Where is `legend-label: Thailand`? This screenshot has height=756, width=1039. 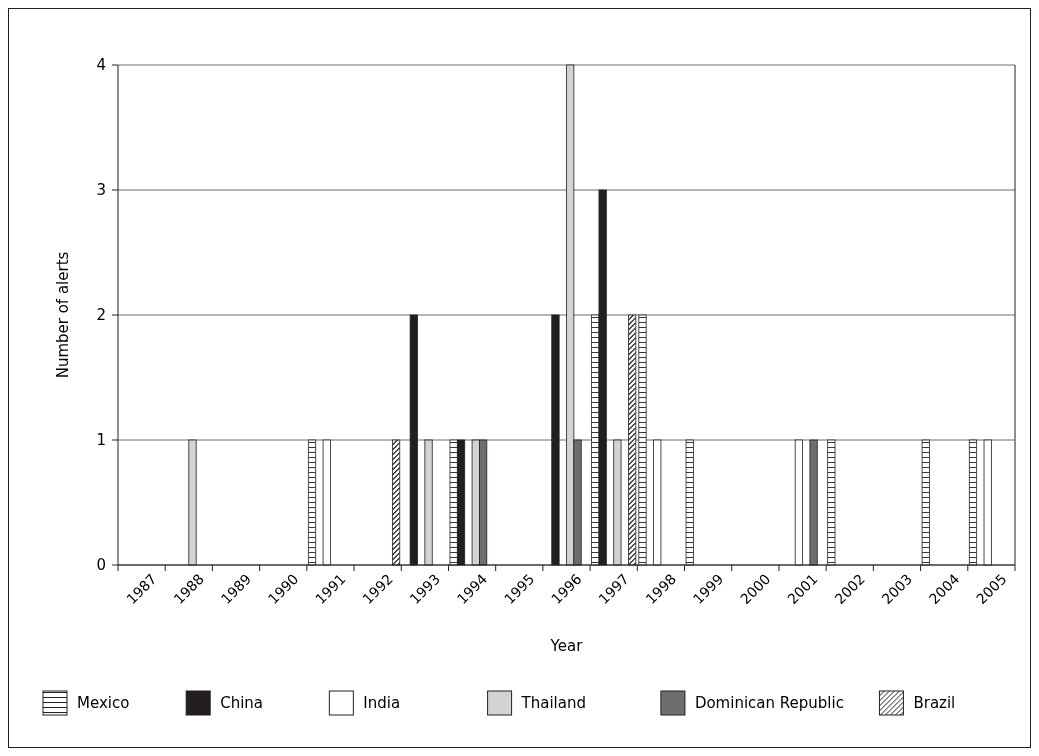
legend-label: Thailand is located at coordinates (553, 703).